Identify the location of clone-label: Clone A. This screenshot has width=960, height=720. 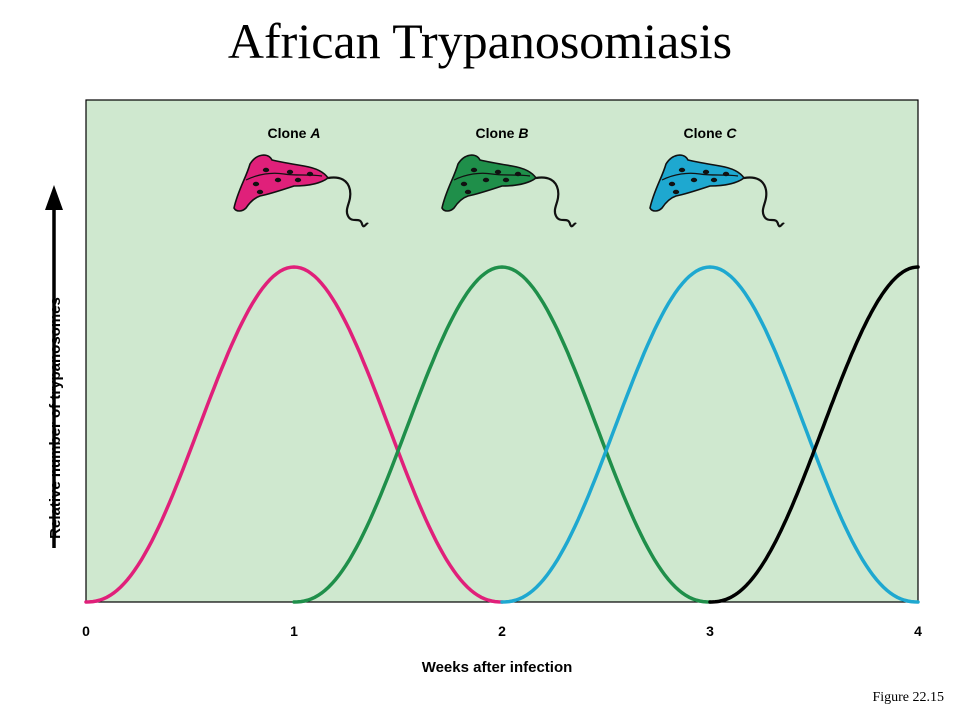
(294, 133).